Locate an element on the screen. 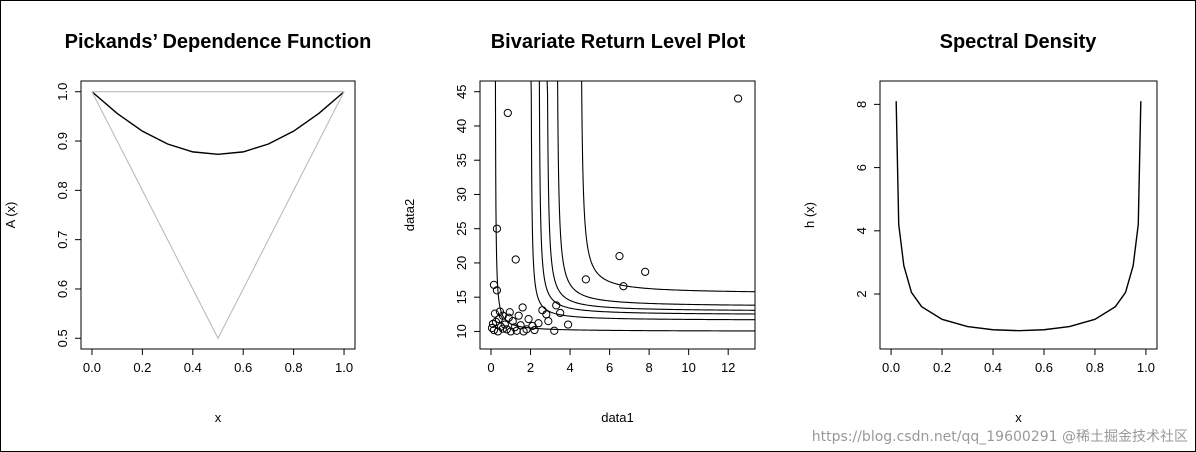 The height and width of the screenshot is (452, 1196). y-tick-label: 8 is located at coordinates (861, 104).